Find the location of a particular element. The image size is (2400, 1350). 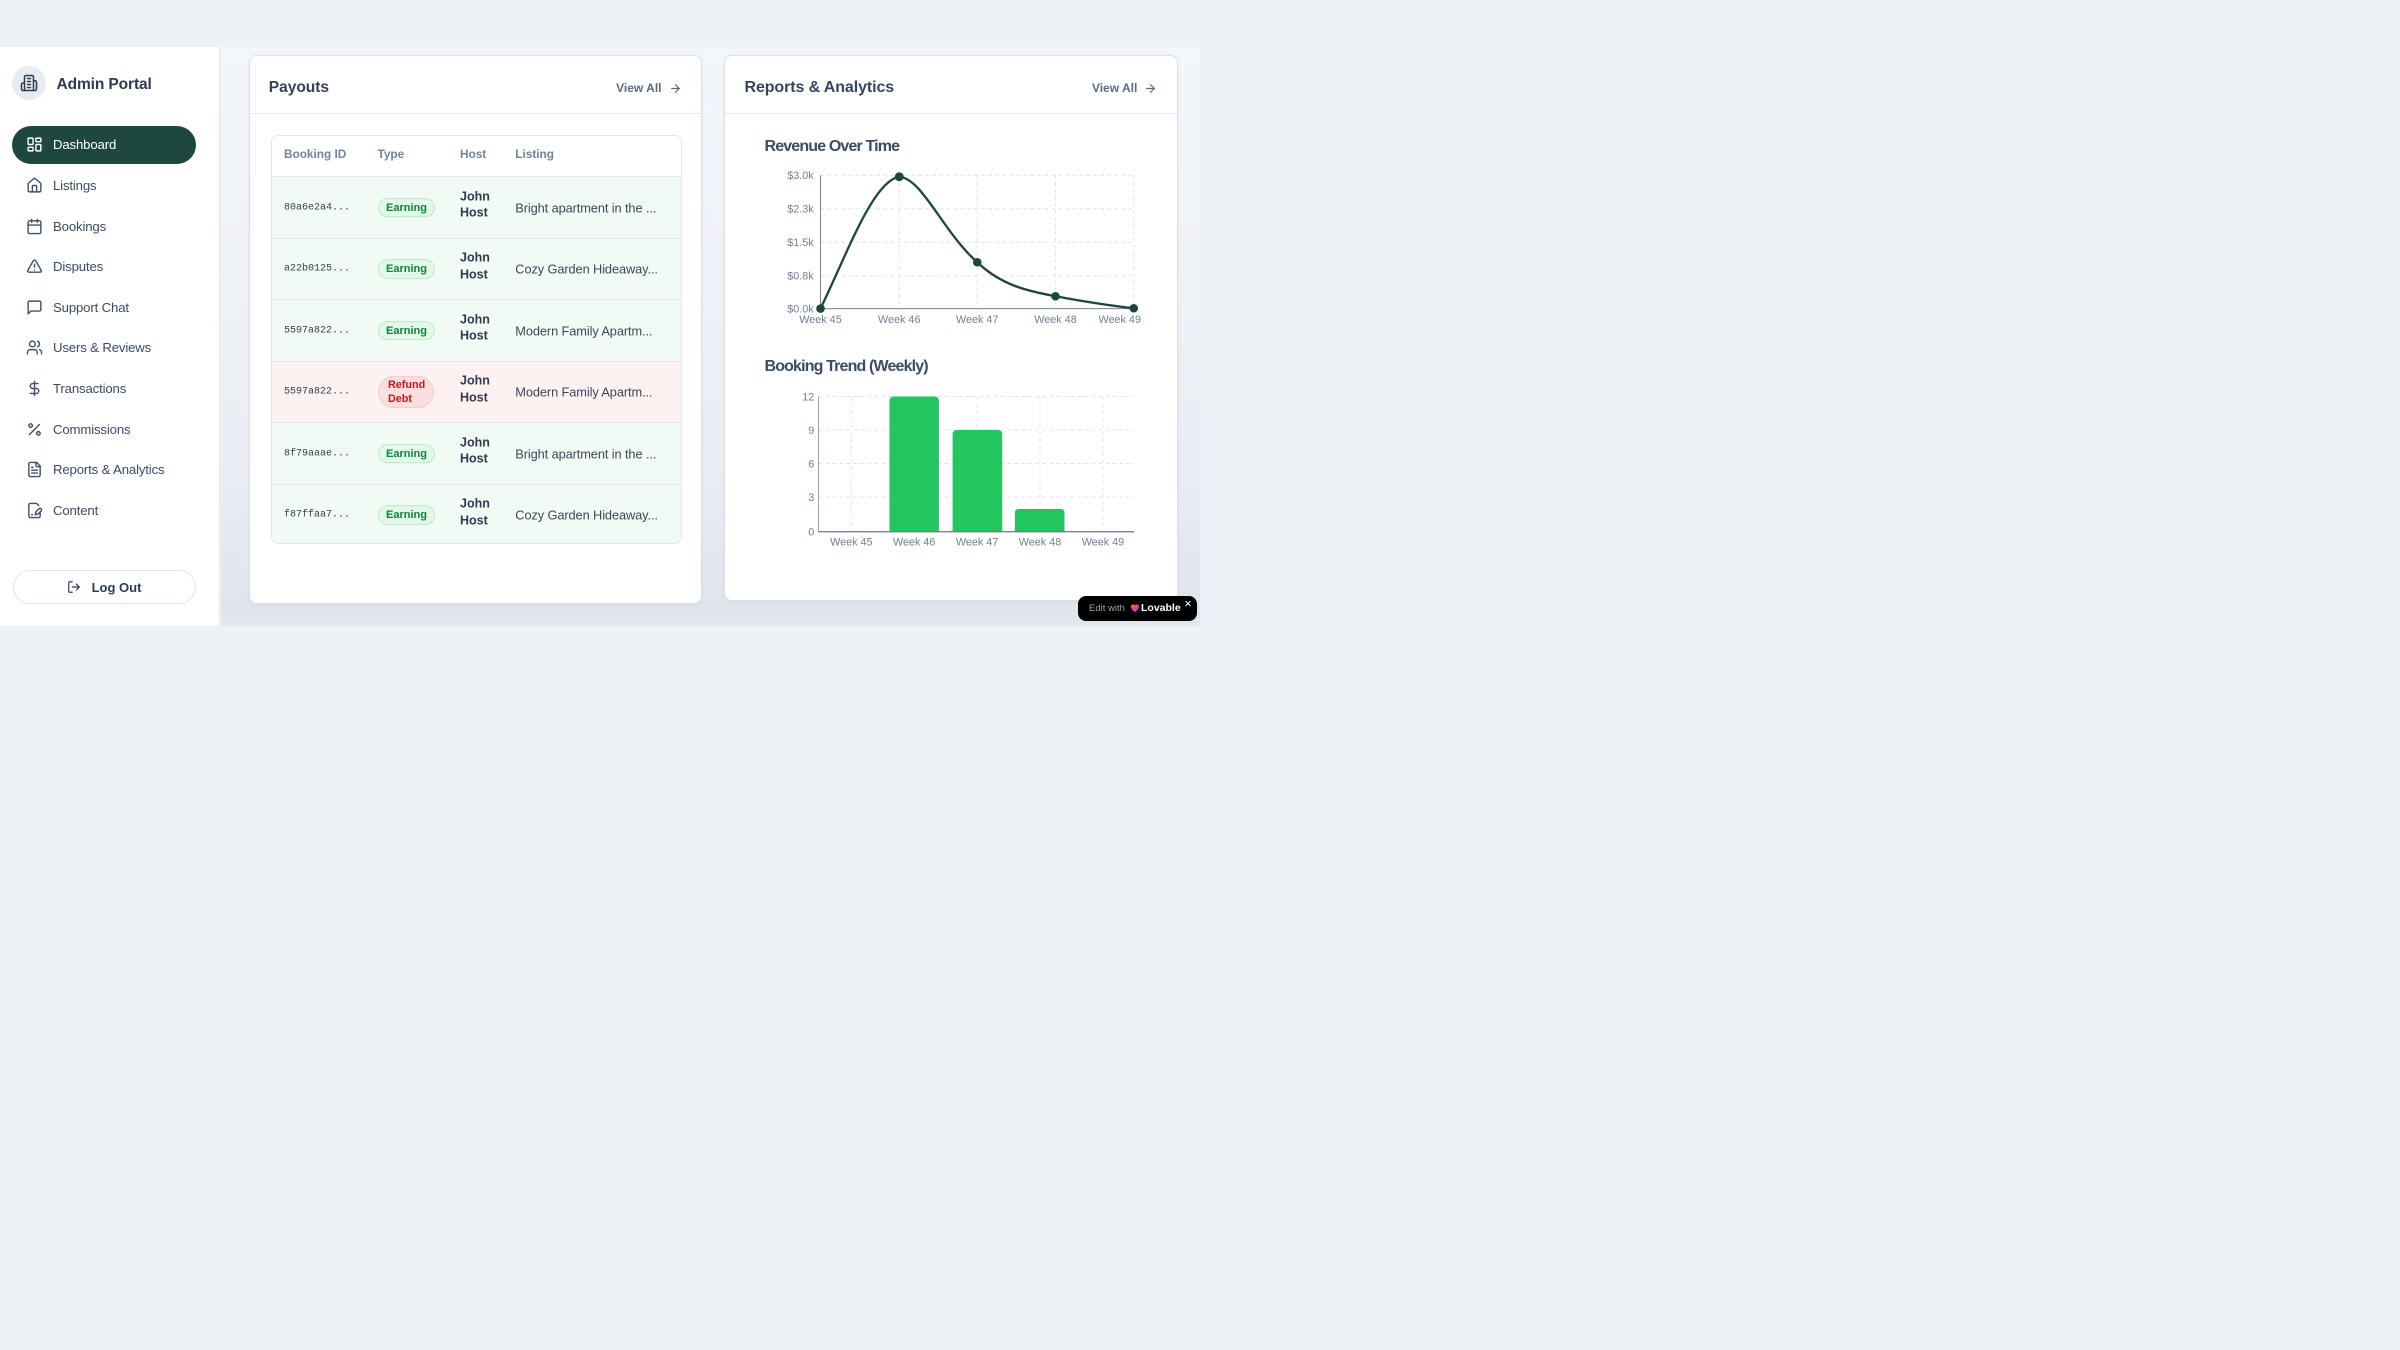

svg-text: $2.3k is located at coordinates (800, 209).